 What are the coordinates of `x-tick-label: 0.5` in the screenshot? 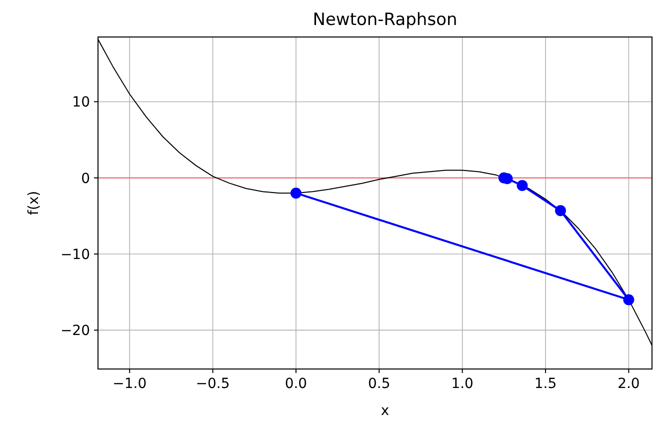 It's located at (379, 384).